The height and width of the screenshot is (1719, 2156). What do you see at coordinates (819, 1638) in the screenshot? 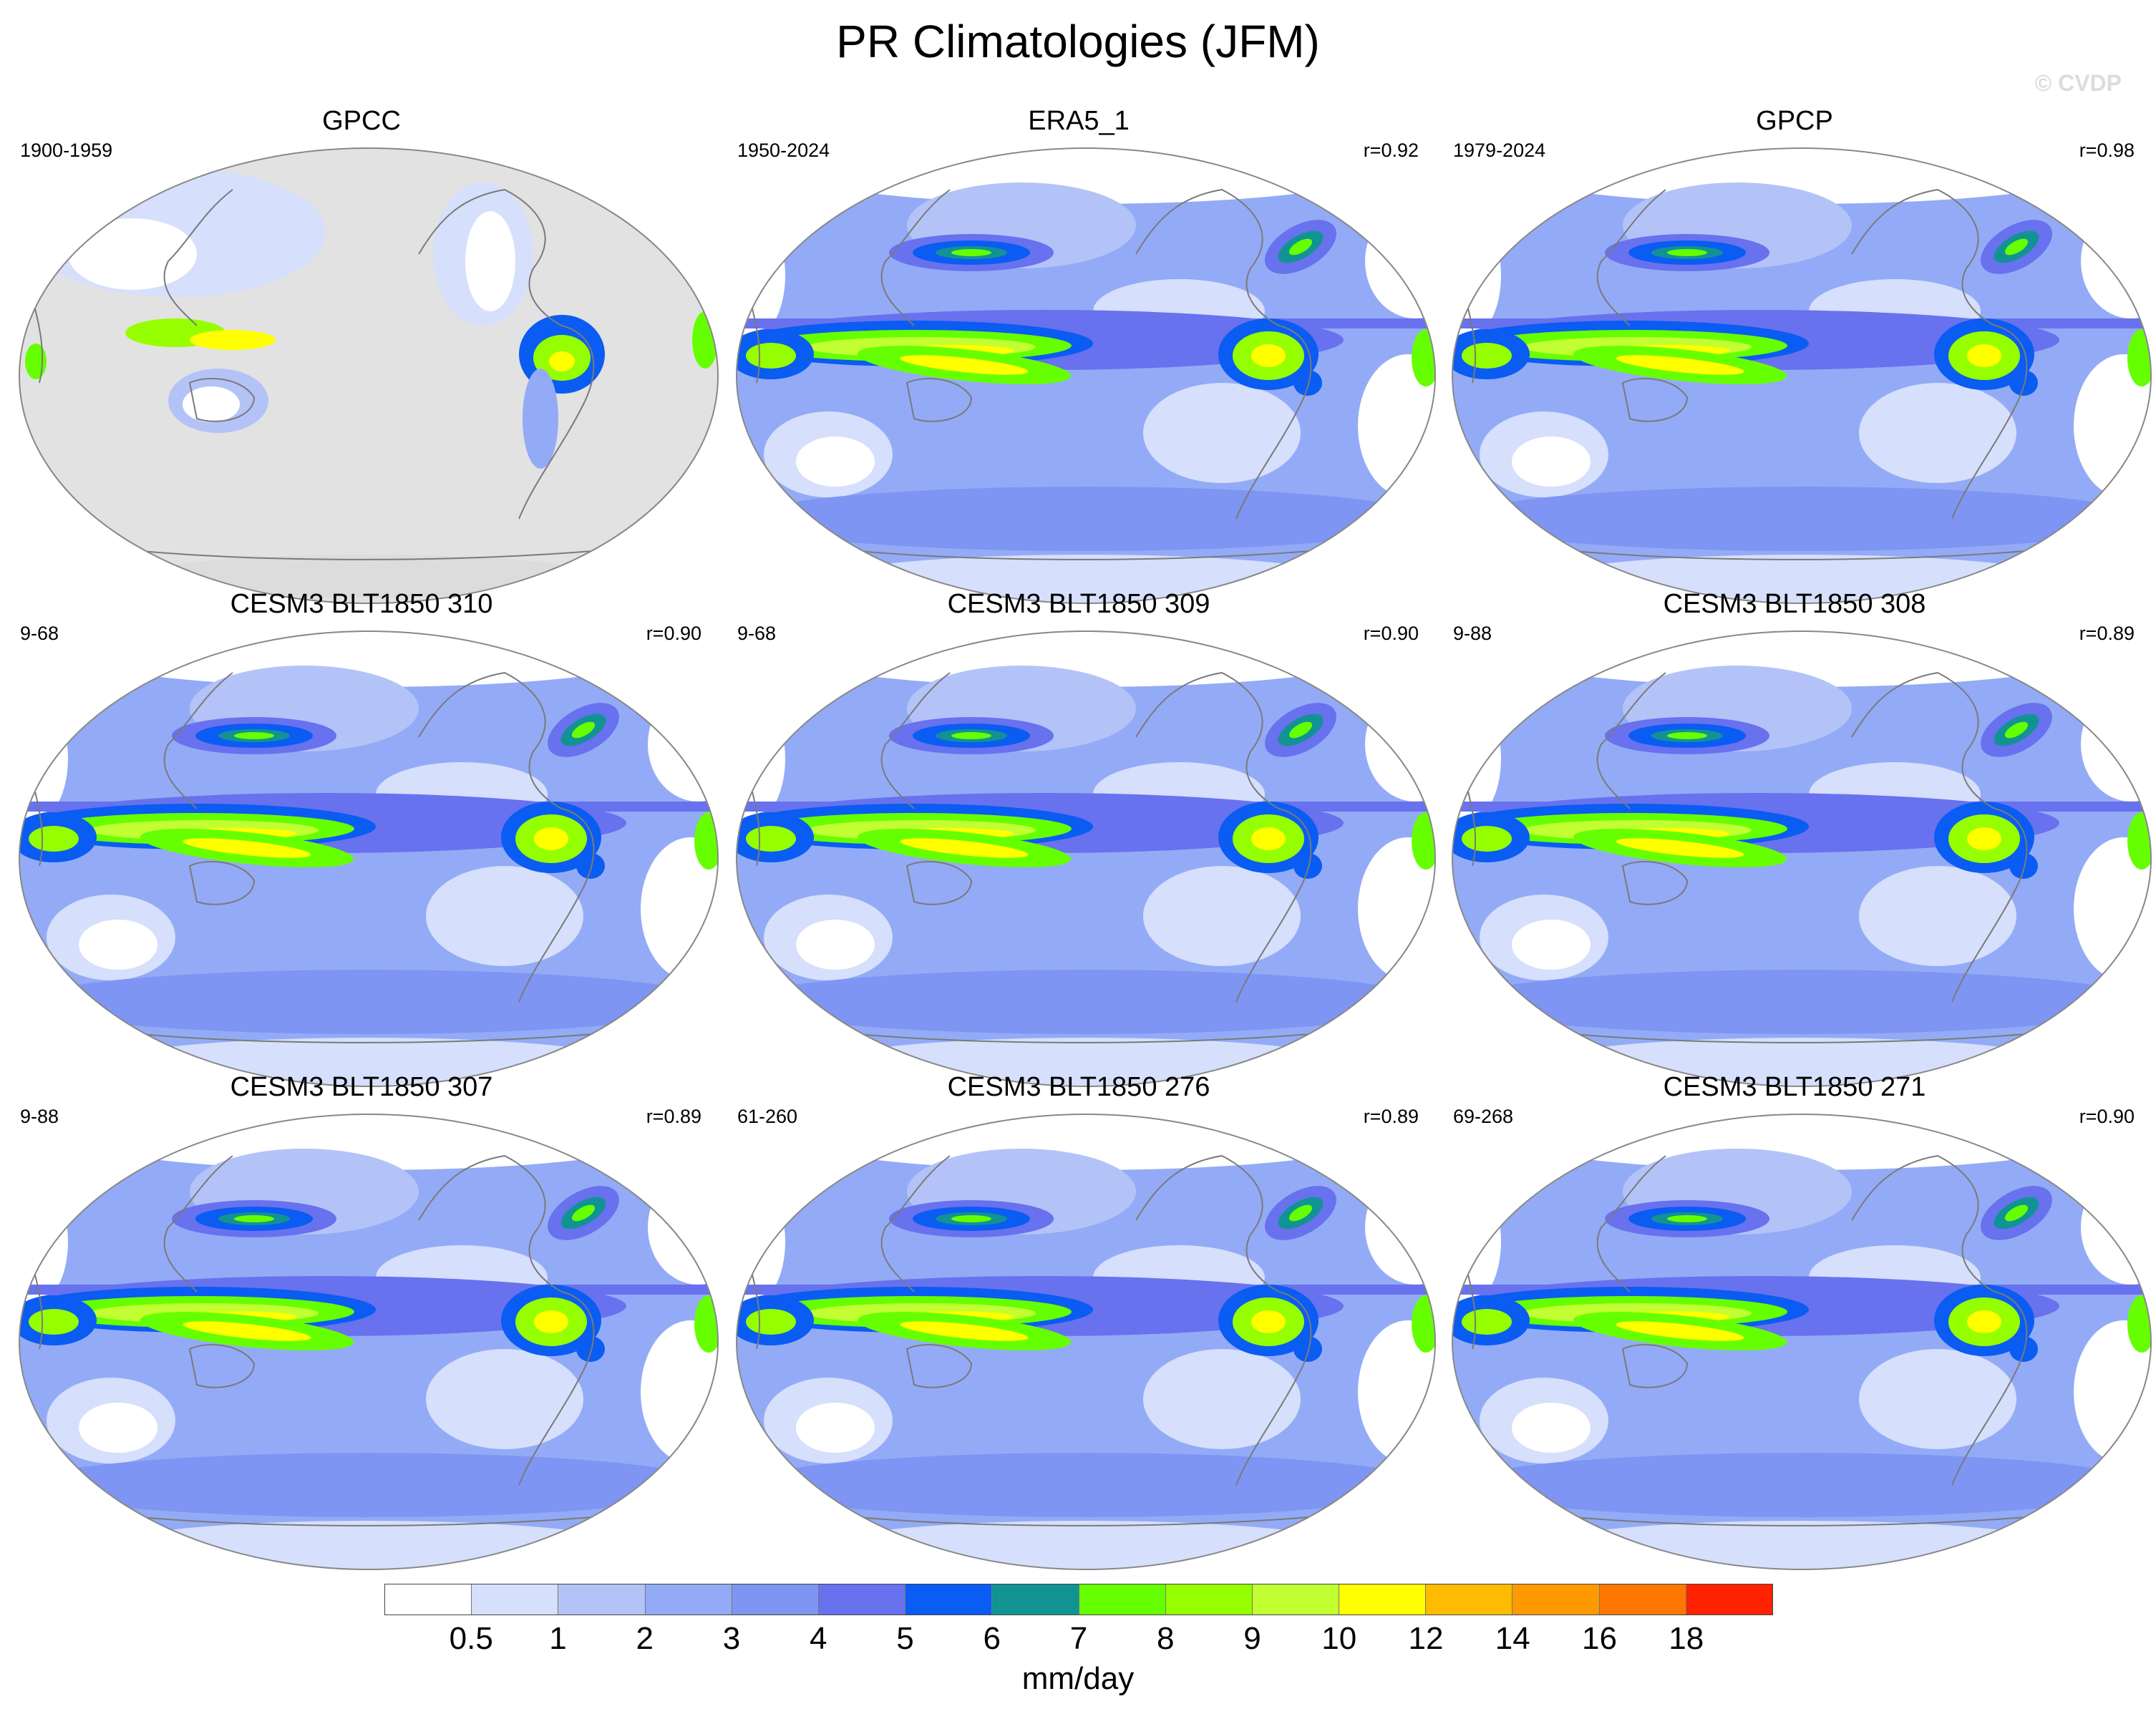
I see `colorbar-tick-label: 4` at bounding box center [819, 1638].